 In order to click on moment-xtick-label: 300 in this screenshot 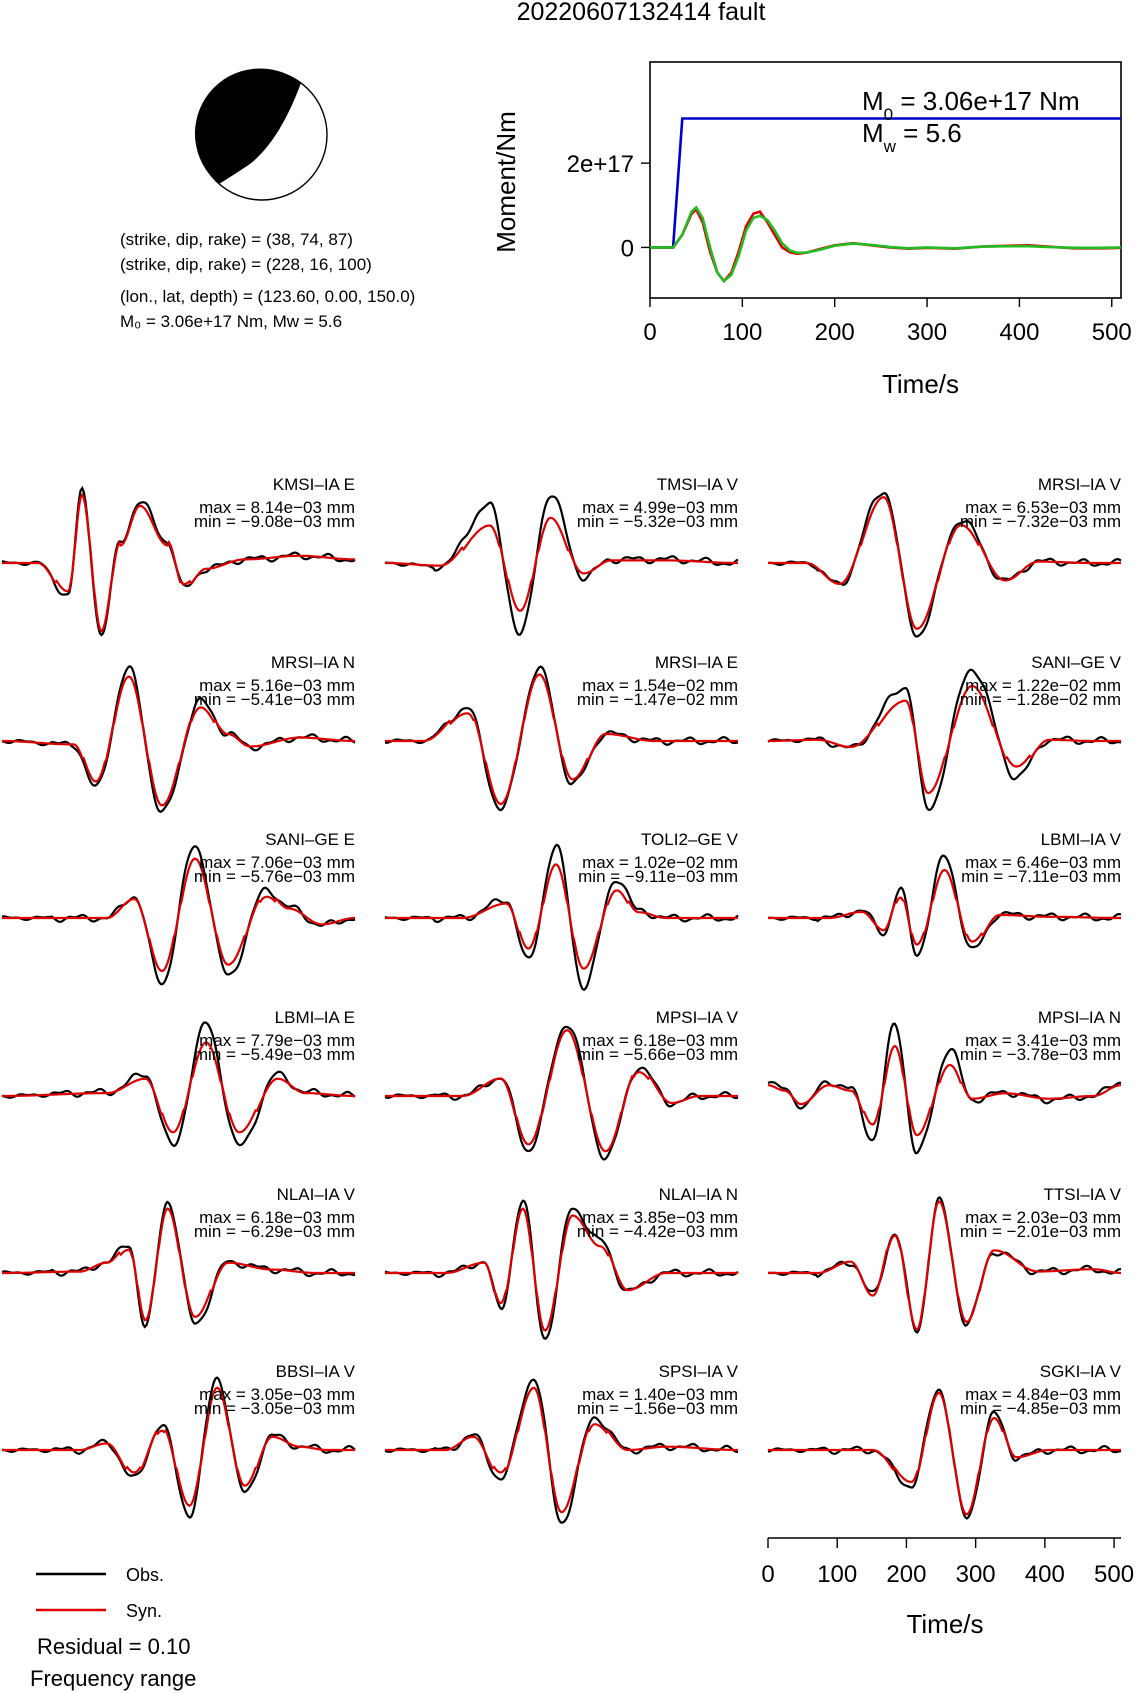, I will do `click(927, 332)`.